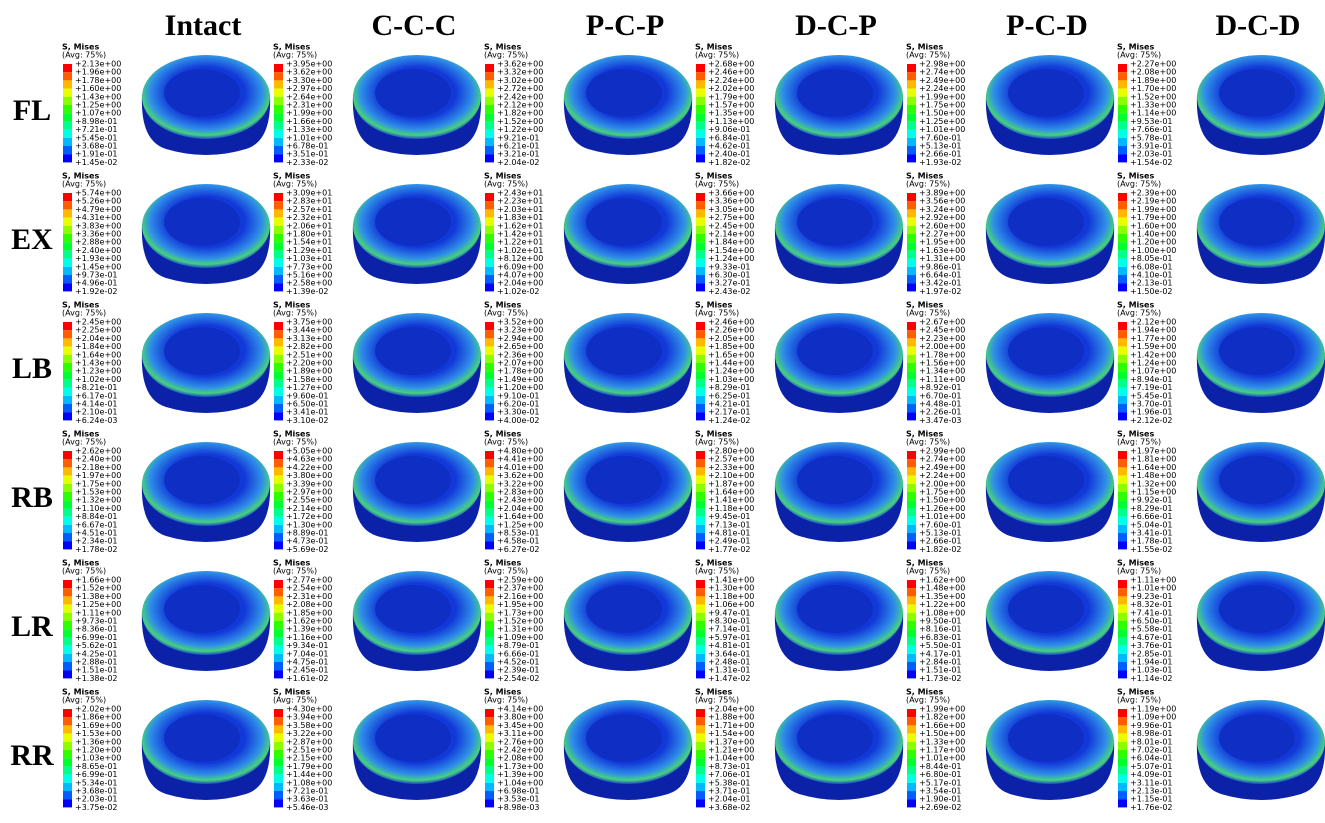 This screenshot has height=823, width=1325. What do you see at coordinates (518, 807) in the screenshot?
I see `legend-value: +8.98e-03` at bounding box center [518, 807].